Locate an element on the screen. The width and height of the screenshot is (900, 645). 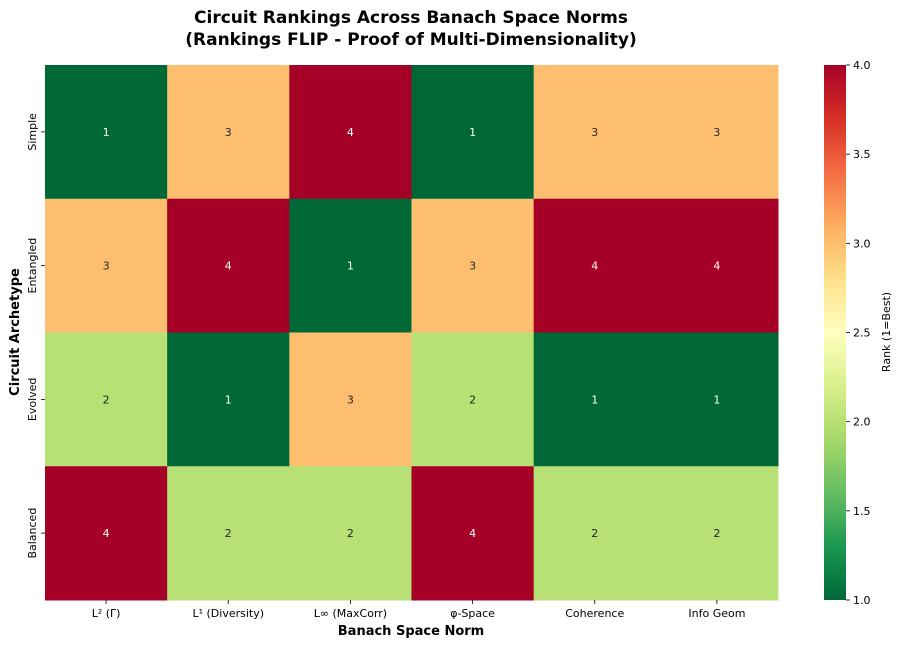
x-tick-label: φ-Space is located at coordinates (472, 613).